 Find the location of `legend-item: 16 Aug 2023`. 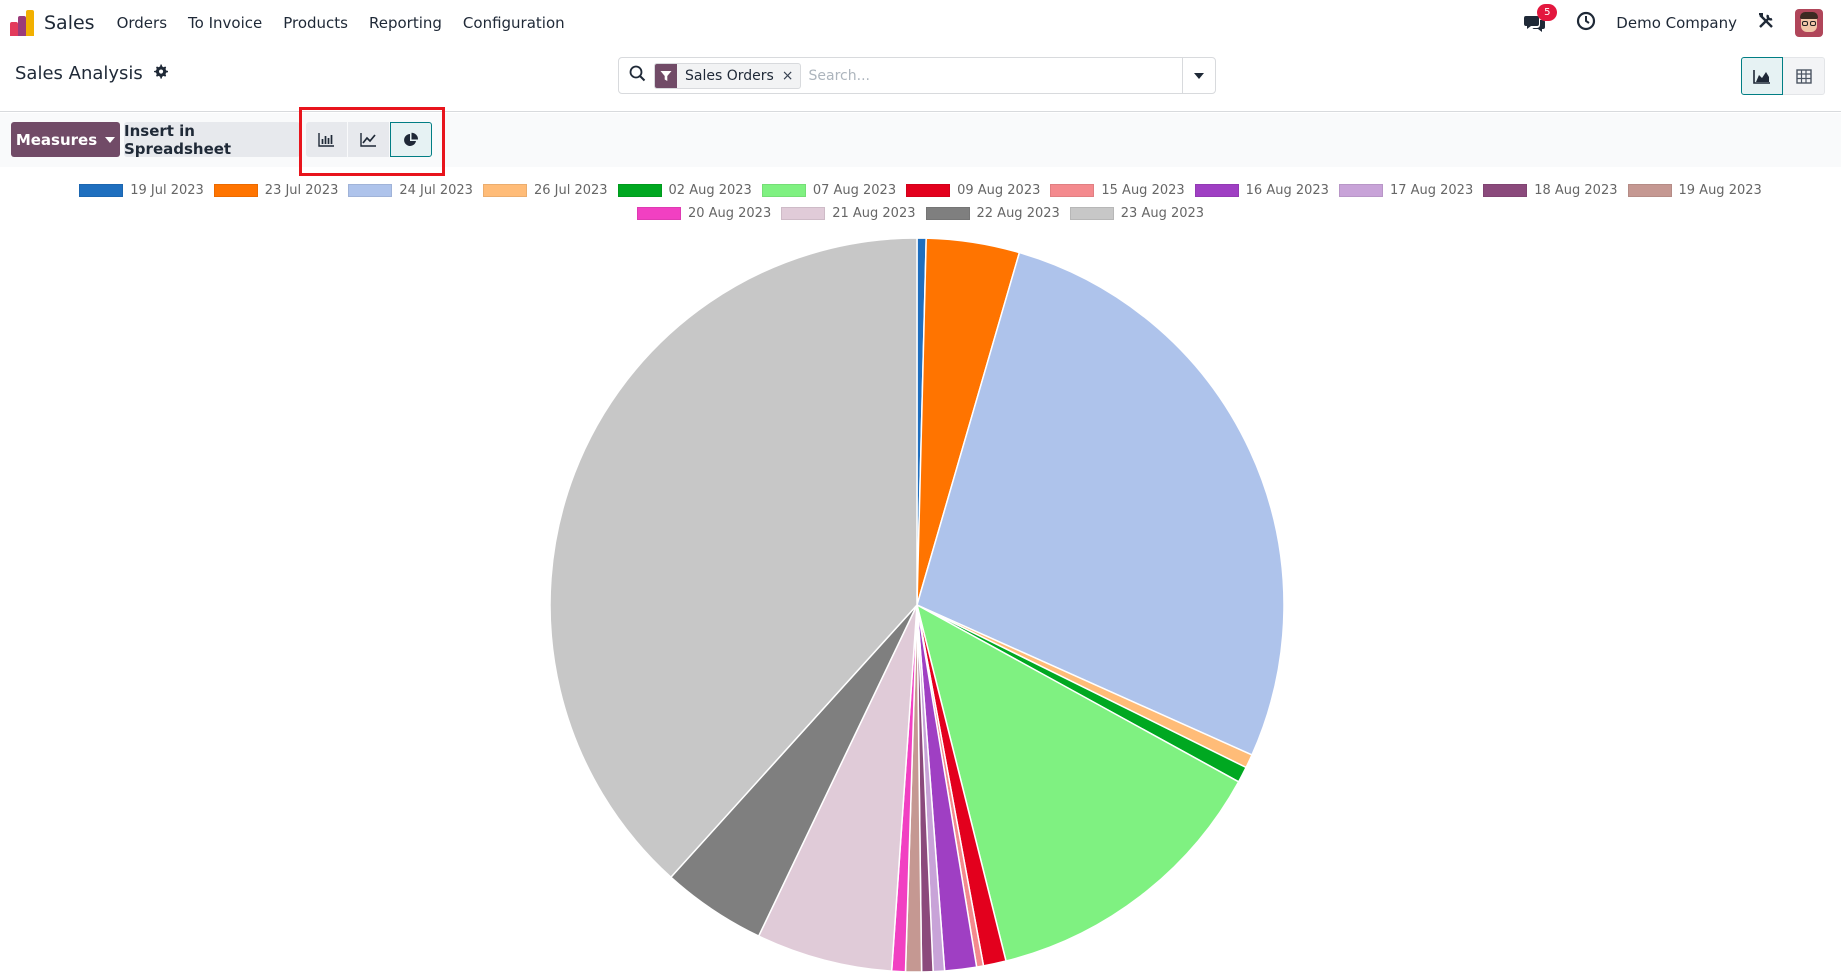

legend-item: 16 Aug 2023 is located at coordinates (1261, 190).